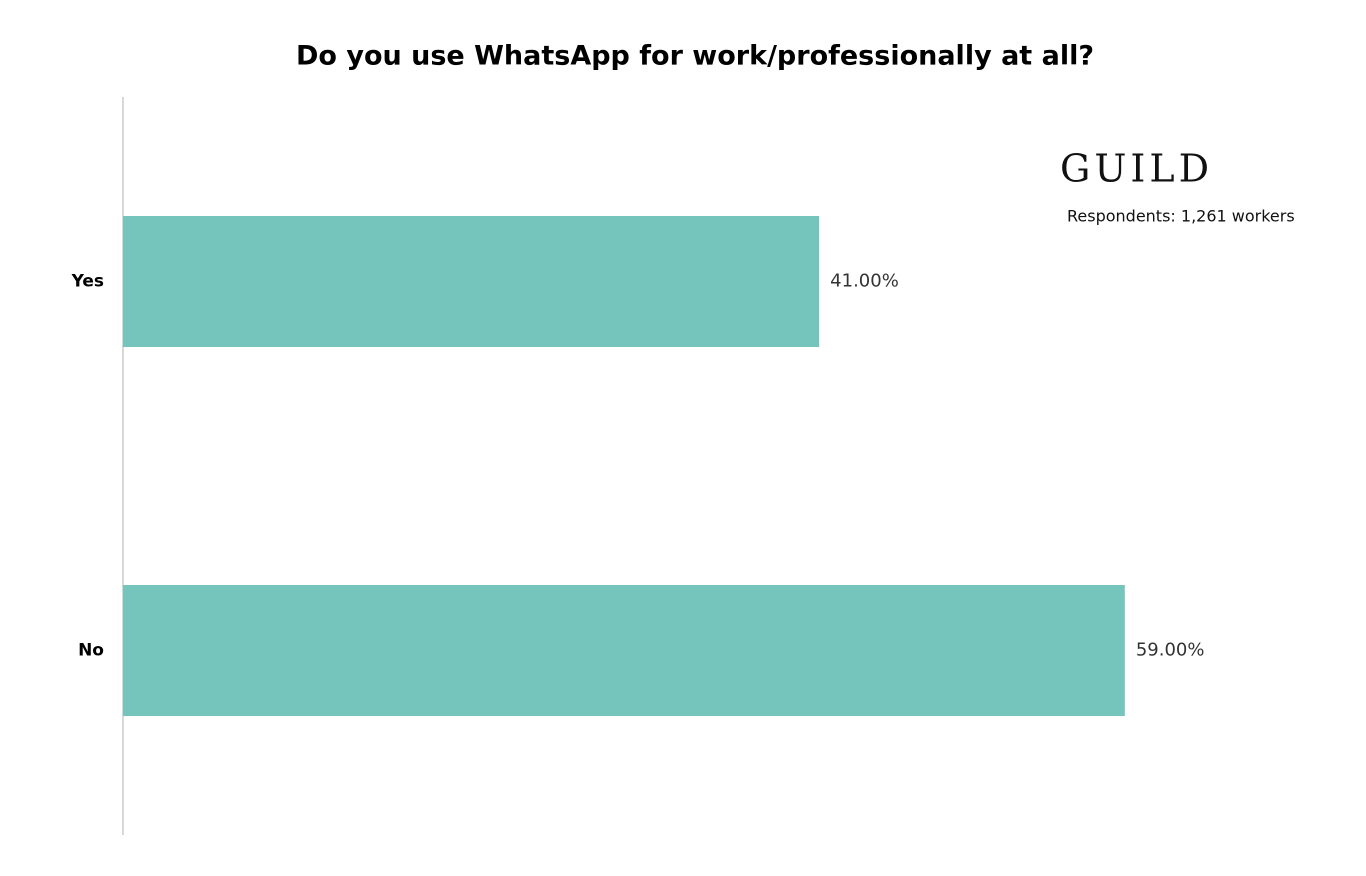  Describe the element at coordinates (1136, 169) in the screenshot. I see `logo: GUILD` at that location.